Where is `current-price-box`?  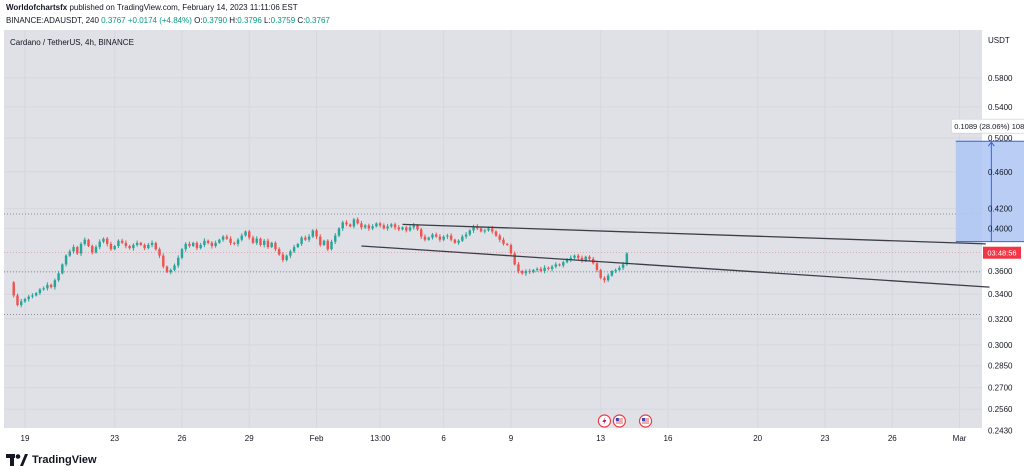 current-price-box is located at coordinates (1002, 252).